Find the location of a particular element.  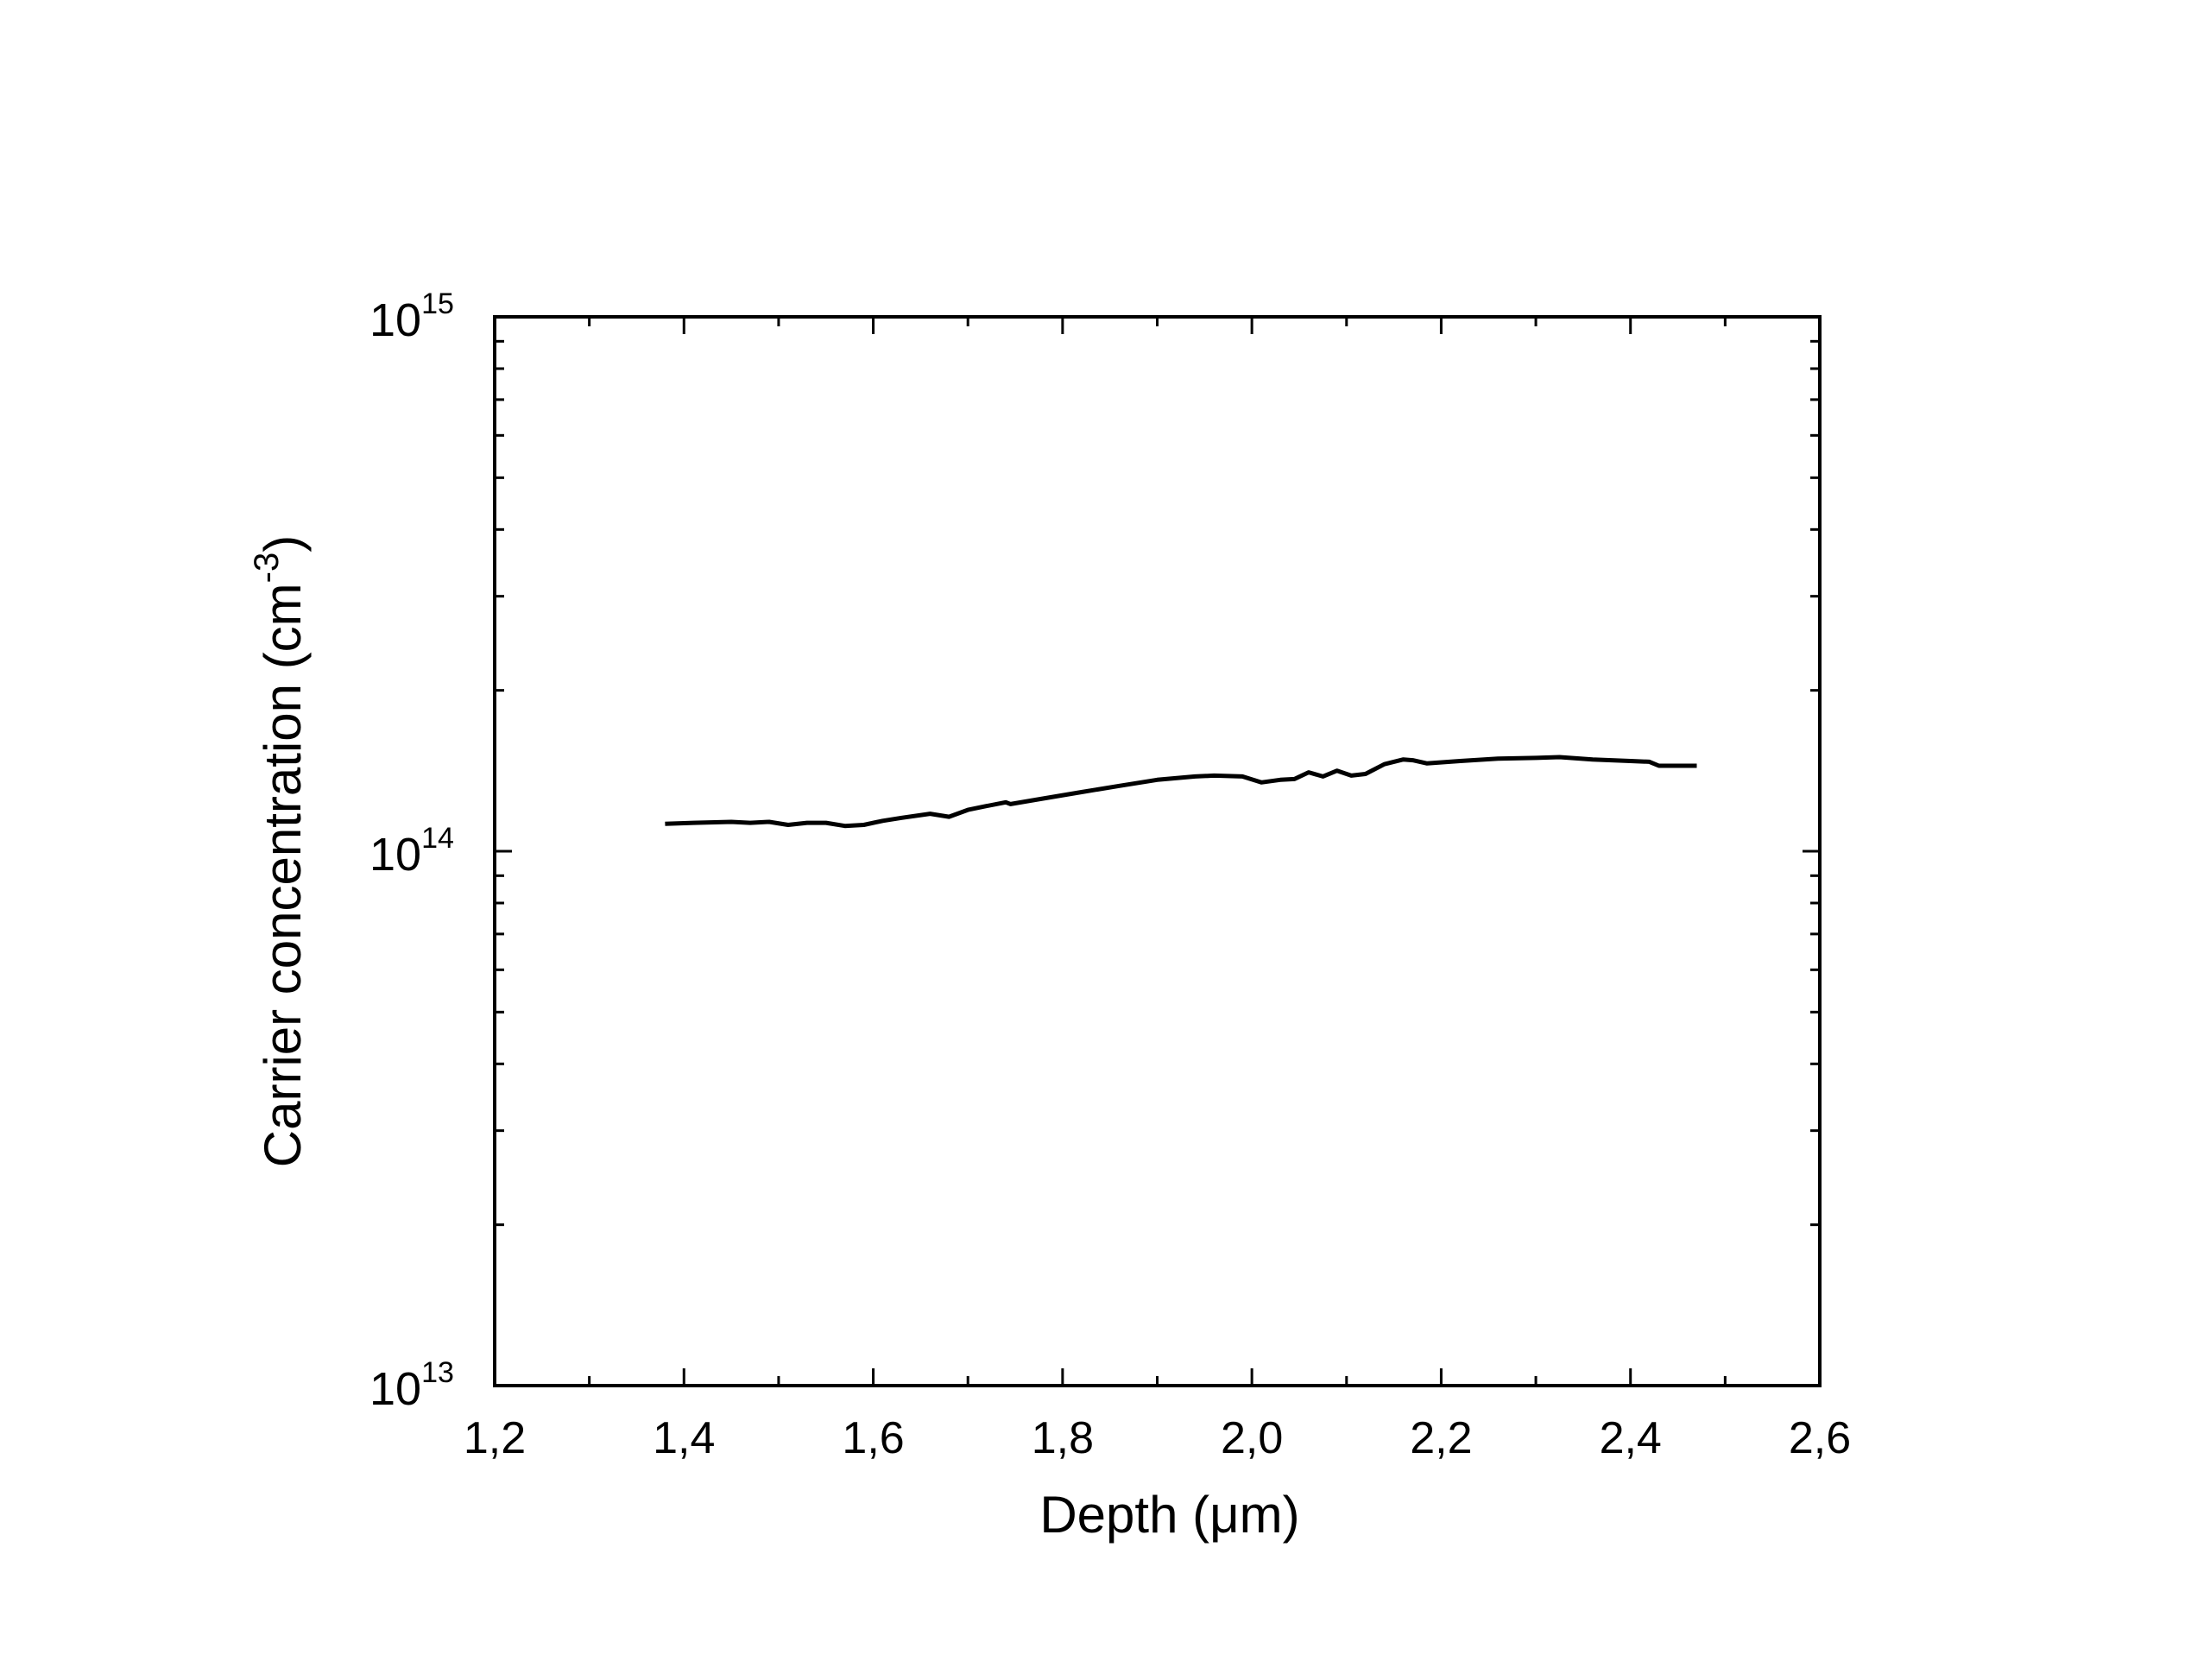

x-tick-label: 1,6 is located at coordinates (873, 1438).